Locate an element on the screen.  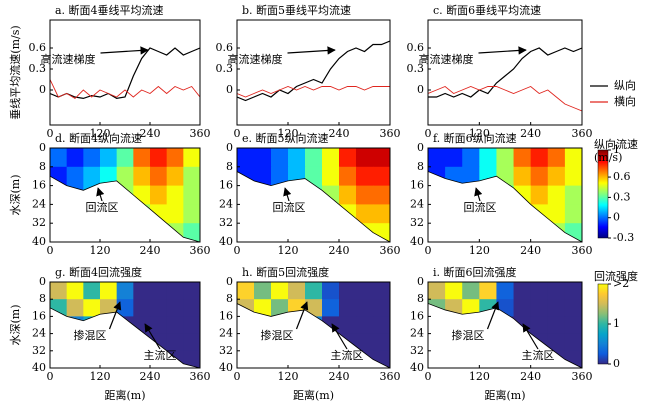
riverbed-line is located at coordinates (505, 335).